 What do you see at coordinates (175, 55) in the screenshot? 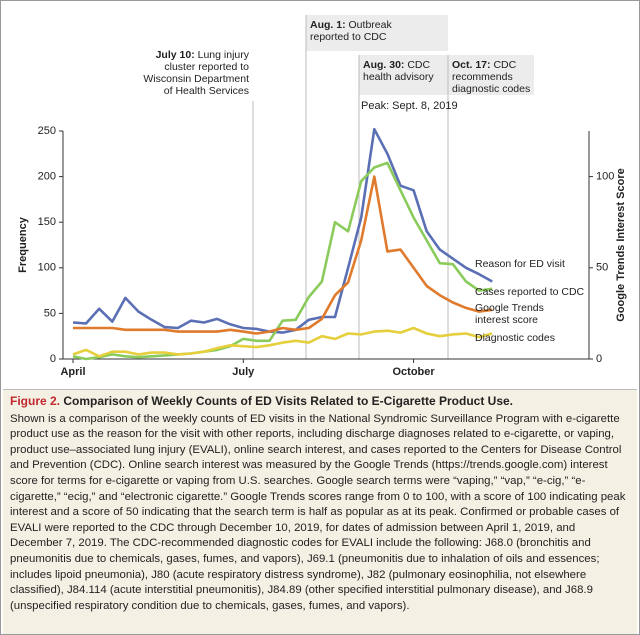
I see `annotation-date: July 10:` at bounding box center [175, 55].